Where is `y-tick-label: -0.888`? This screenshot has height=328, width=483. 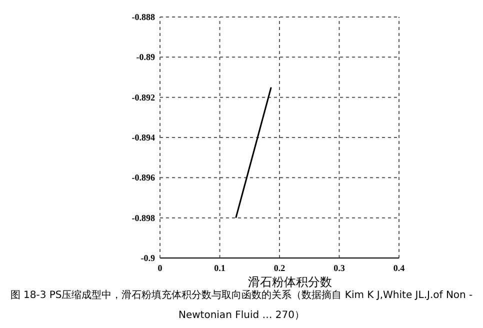 y-tick-label: -0.888 is located at coordinates (144, 17).